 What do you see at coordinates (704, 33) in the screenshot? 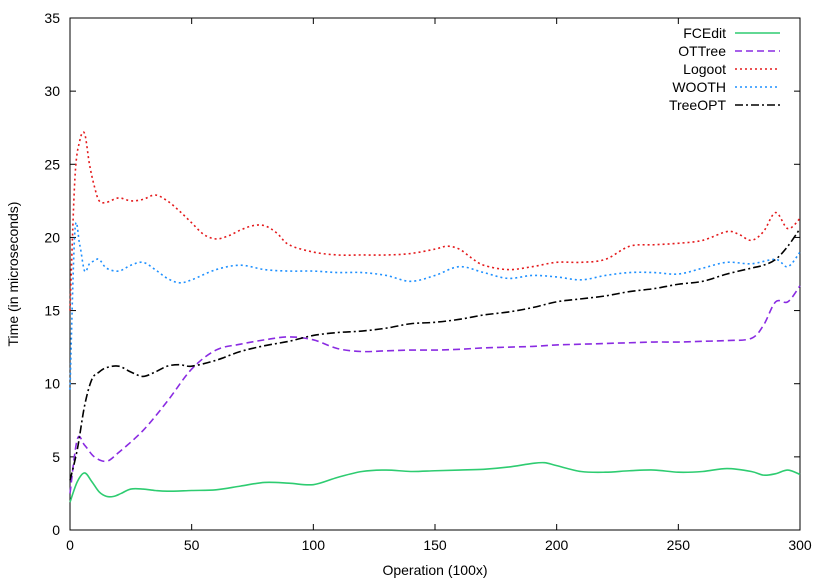
I see `legend-label-fcedit: FCEdit` at bounding box center [704, 33].